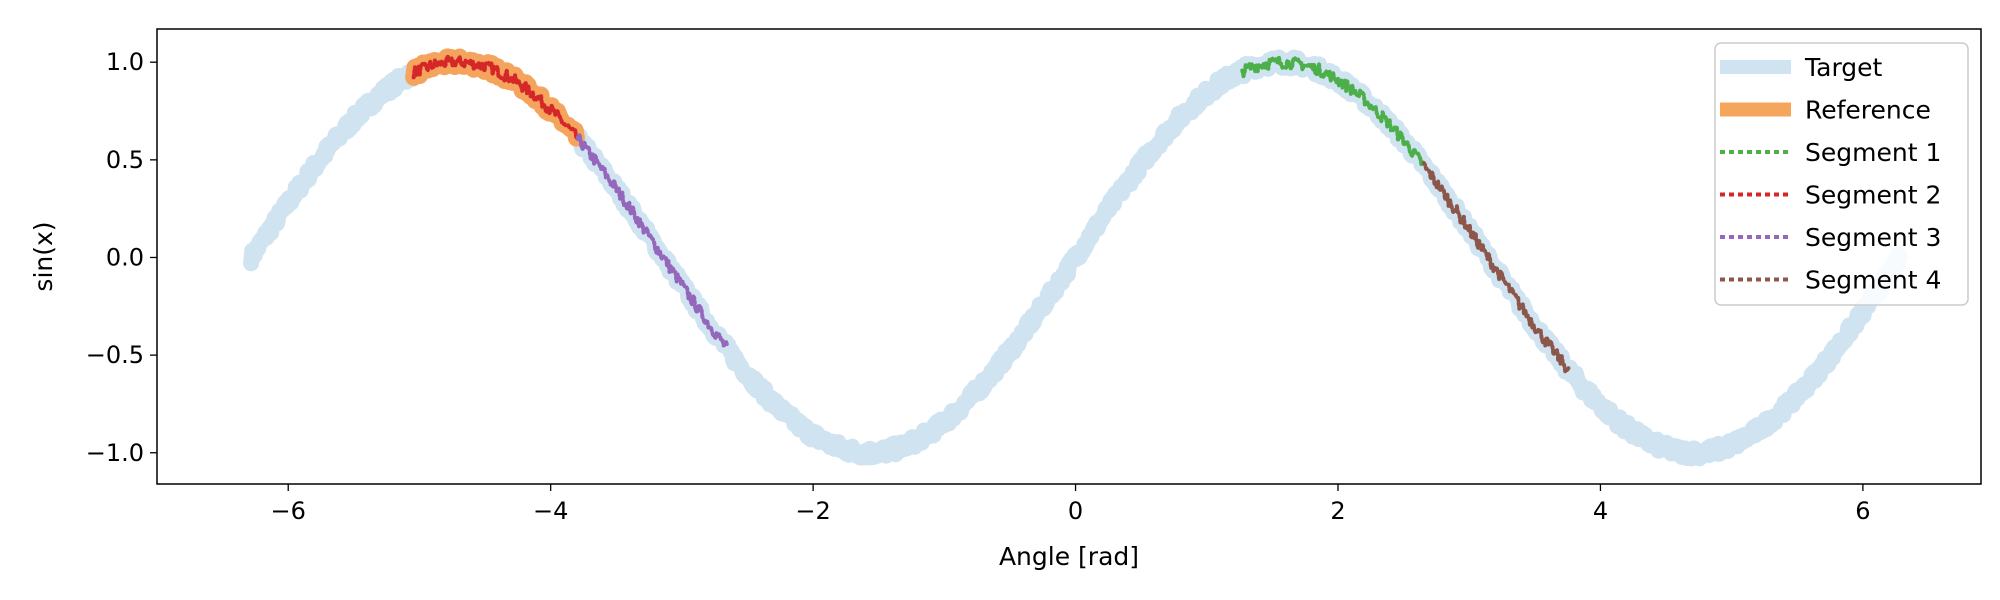  Describe the element at coordinates (550, 511) in the screenshot. I see `x-tick-label: −4` at that location.